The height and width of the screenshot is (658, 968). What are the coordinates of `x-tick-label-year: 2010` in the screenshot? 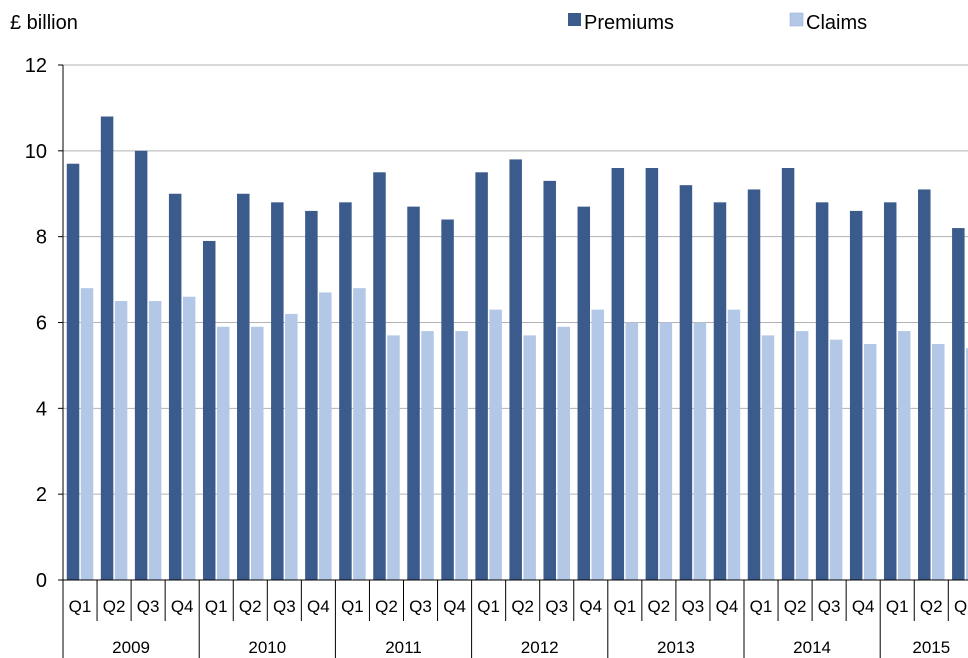 It's located at (267, 647).